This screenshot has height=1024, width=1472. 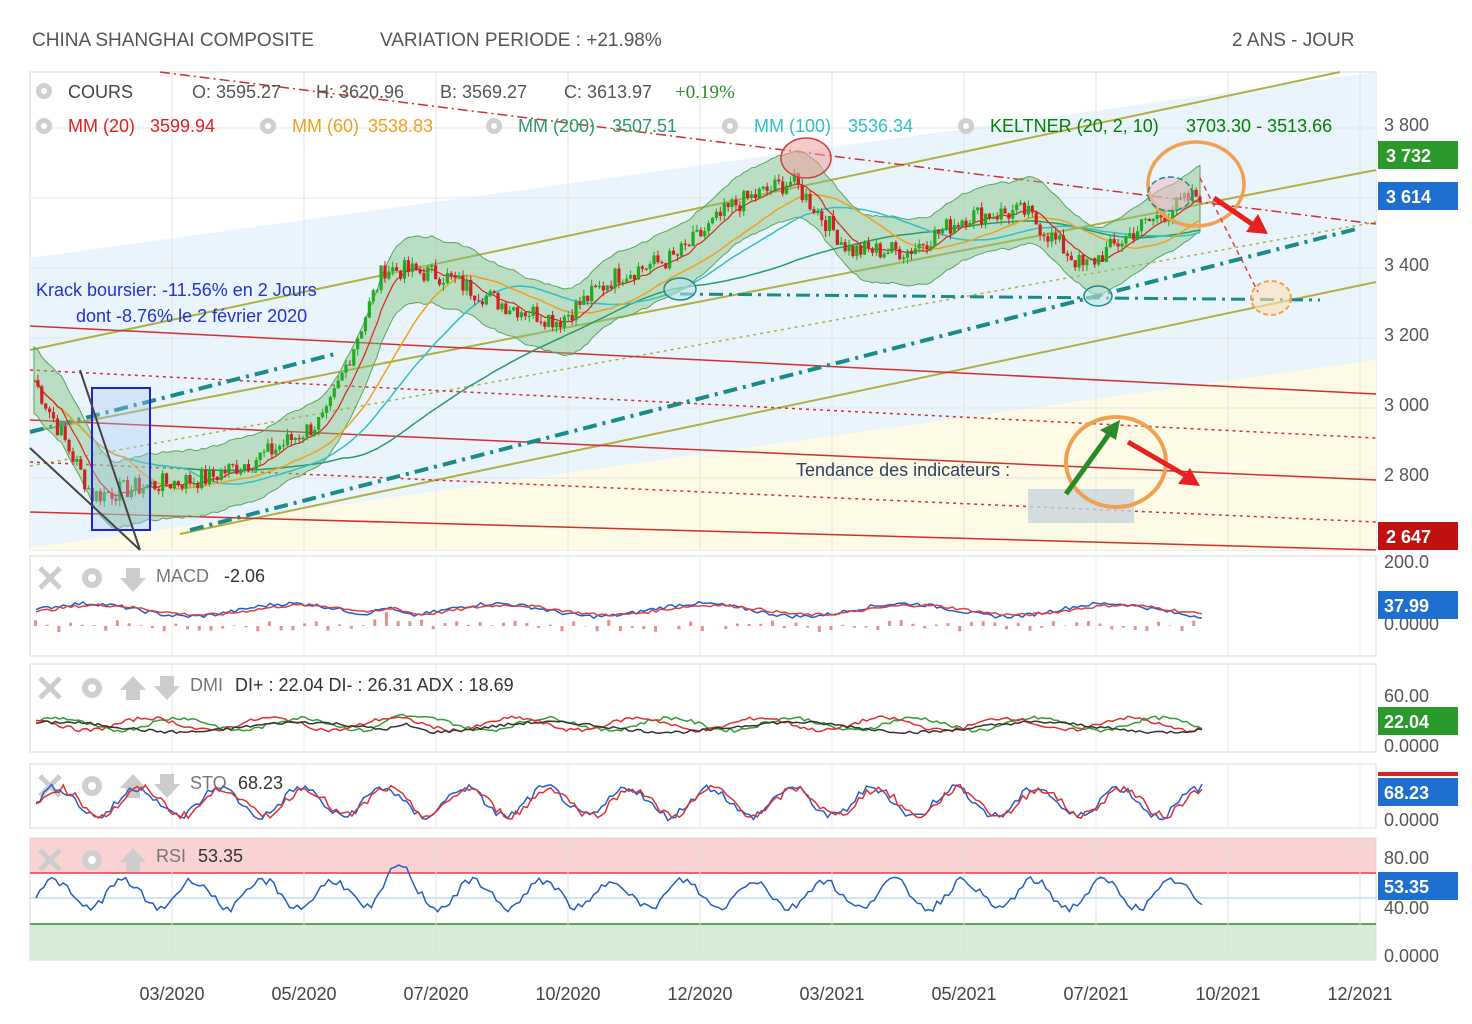 What do you see at coordinates (92, 786) in the screenshot?
I see `sto-gear-icon` at bounding box center [92, 786].